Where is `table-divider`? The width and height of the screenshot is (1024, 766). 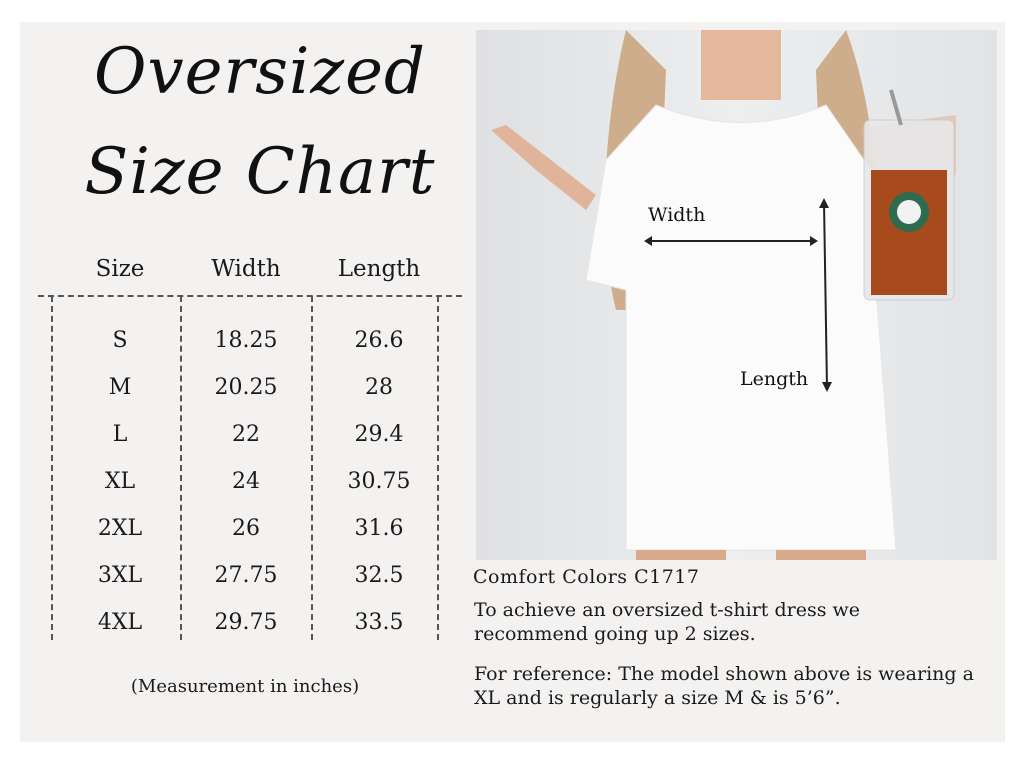
table-divider is located at coordinates (250, 296).